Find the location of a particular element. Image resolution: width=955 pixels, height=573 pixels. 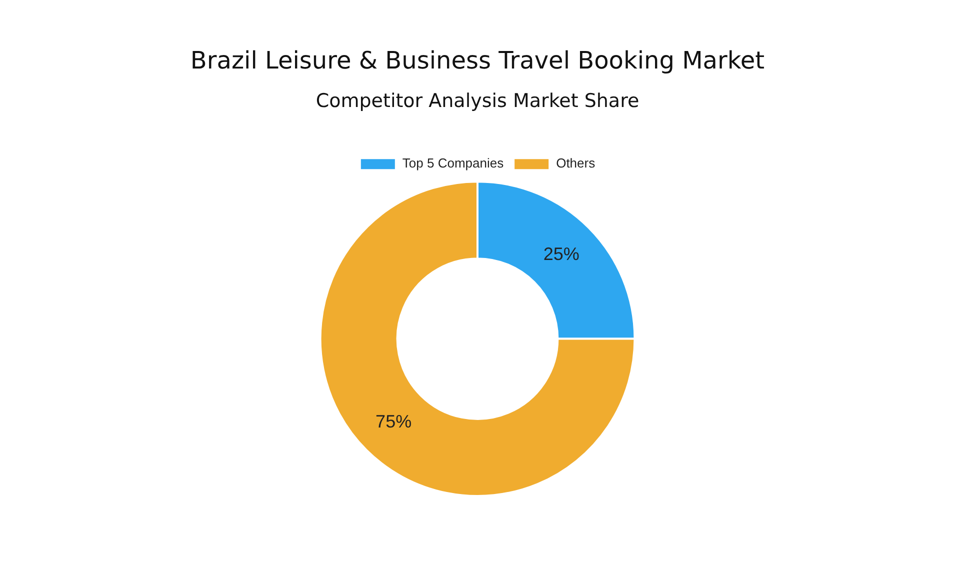

legend-label: Top 5 Companies is located at coordinates (453, 163).